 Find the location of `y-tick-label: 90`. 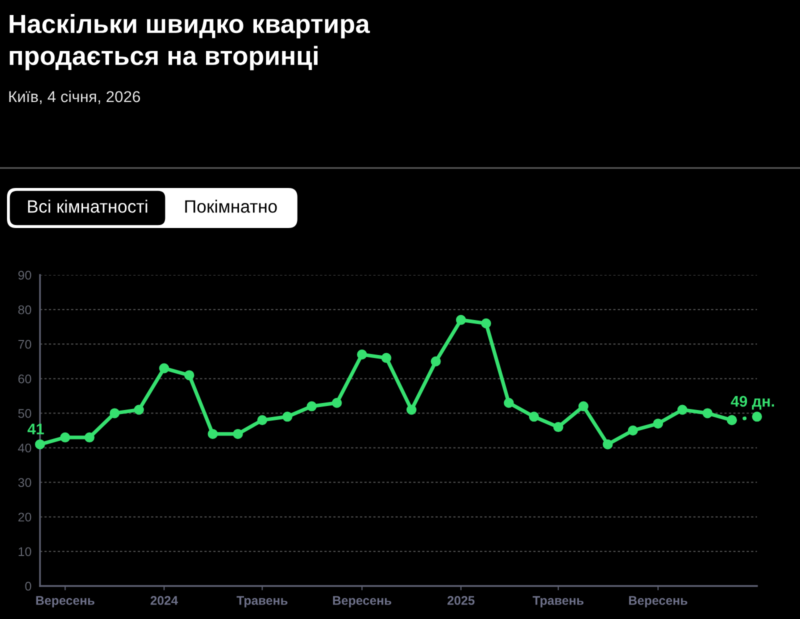

y-tick-label: 90 is located at coordinates (25, 275).